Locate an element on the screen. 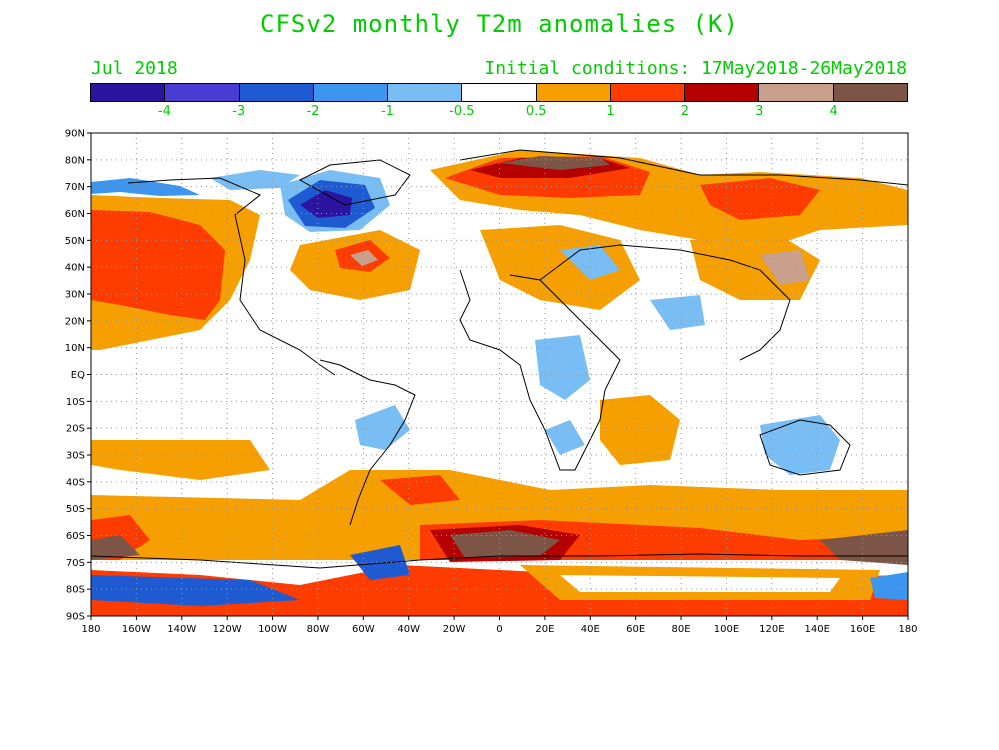  latitude-label: 90N is located at coordinates (75, 134).